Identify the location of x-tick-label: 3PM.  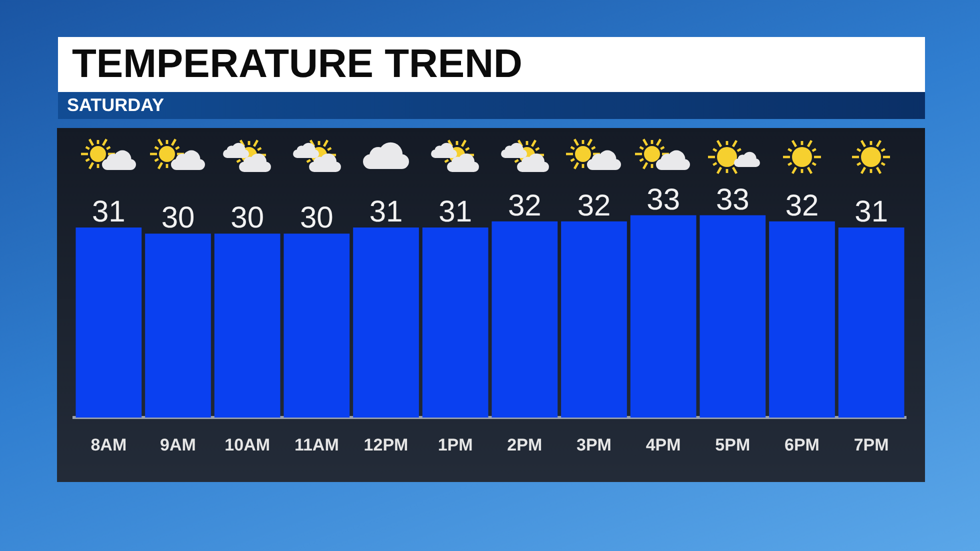
(594, 444).